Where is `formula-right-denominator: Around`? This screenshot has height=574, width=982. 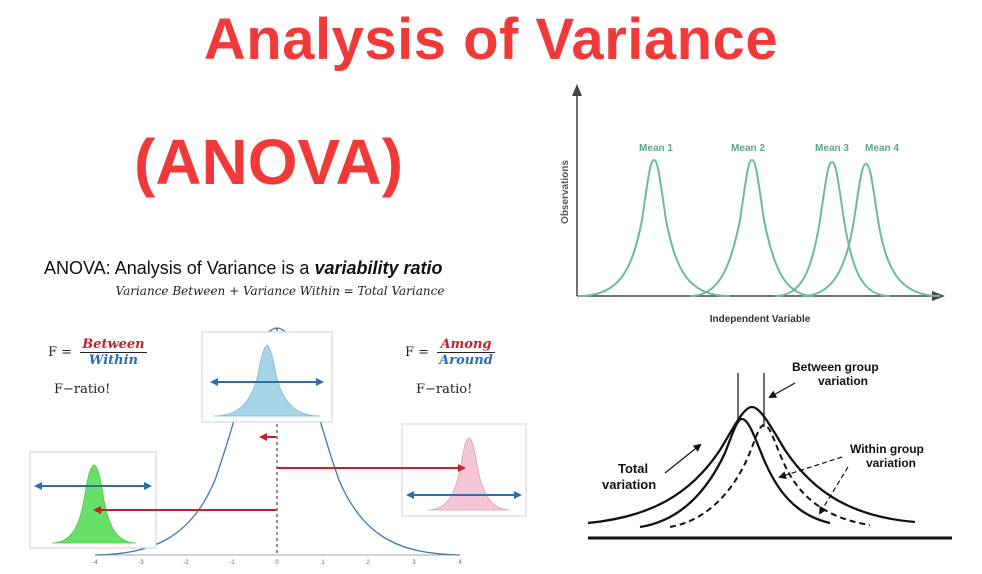
formula-right-denominator: Around is located at coordinates (466, 360).